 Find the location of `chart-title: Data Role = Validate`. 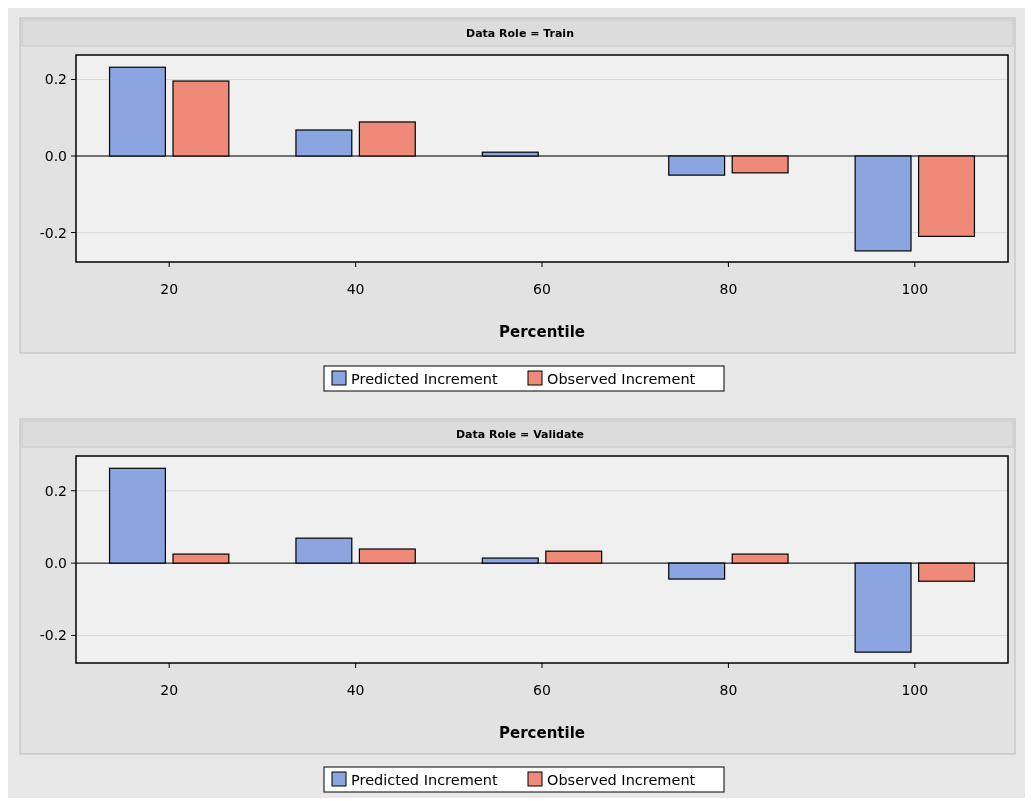

chart-title: Data Role = Validate is located at coordinates (520, 434).